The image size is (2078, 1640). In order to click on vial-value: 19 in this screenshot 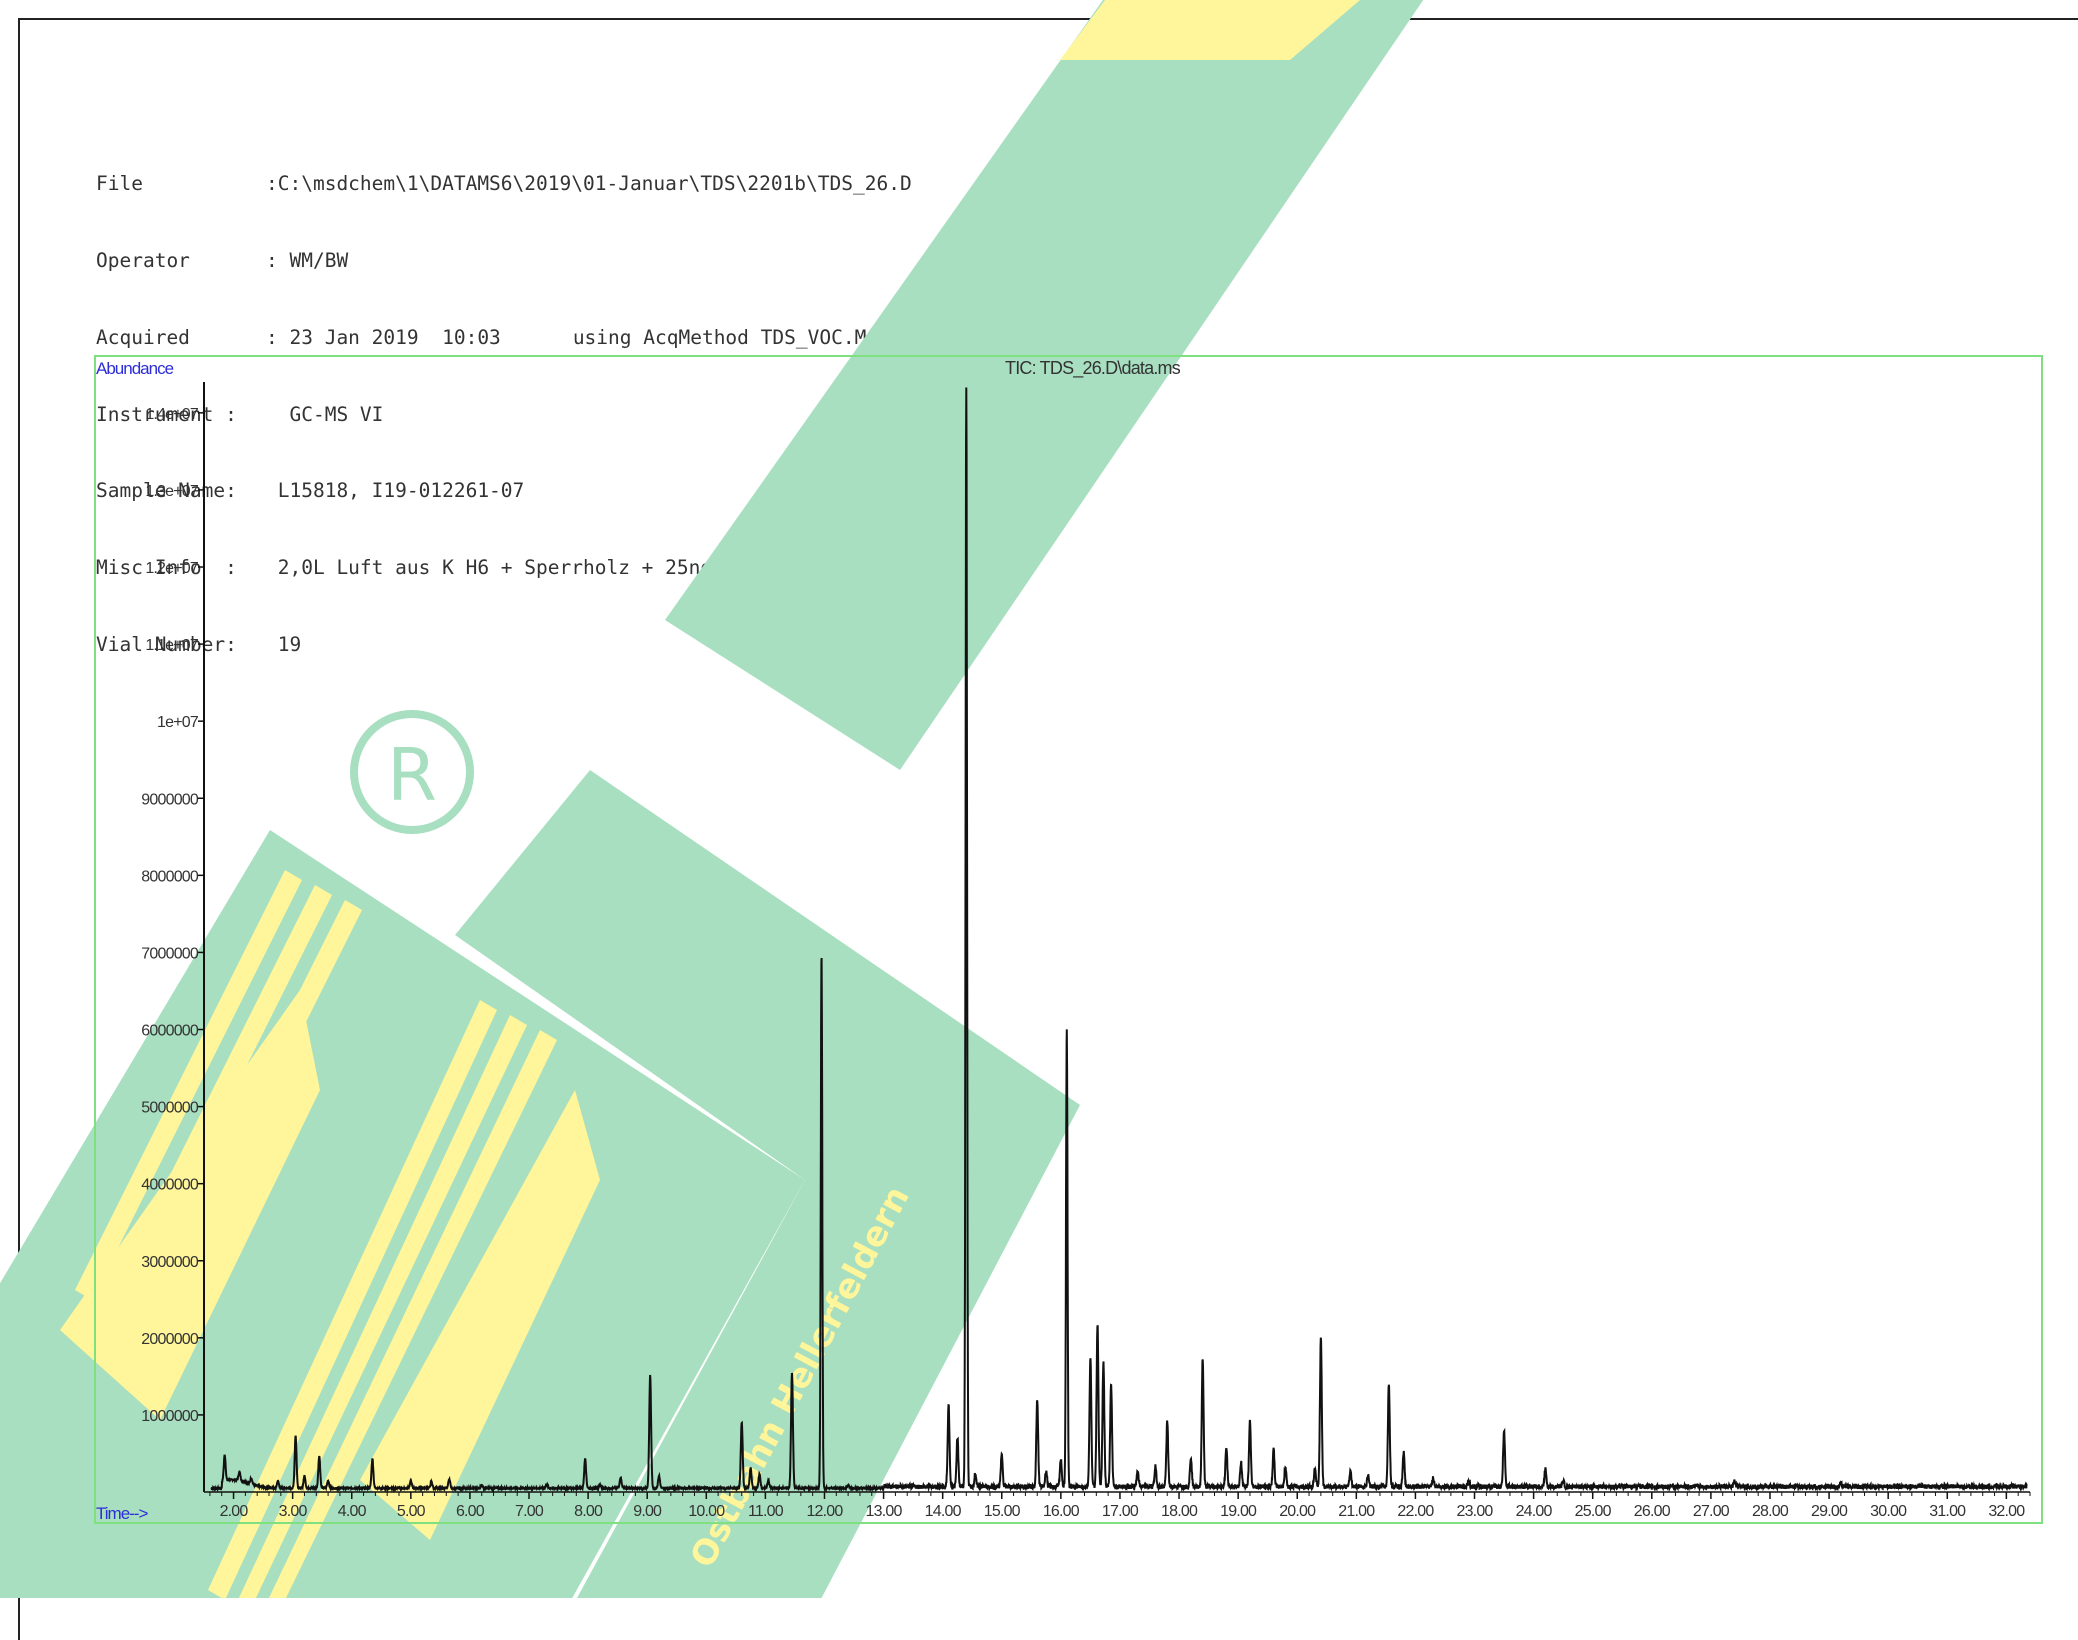, I will do `click(284, 644)`.